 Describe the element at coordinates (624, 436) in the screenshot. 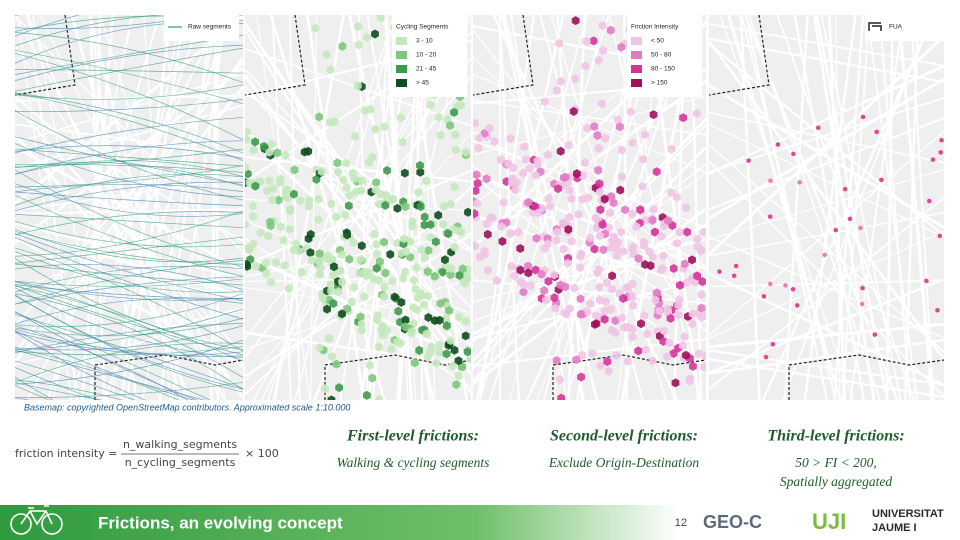

I see `level-title: Second-level frictions:` at that location.